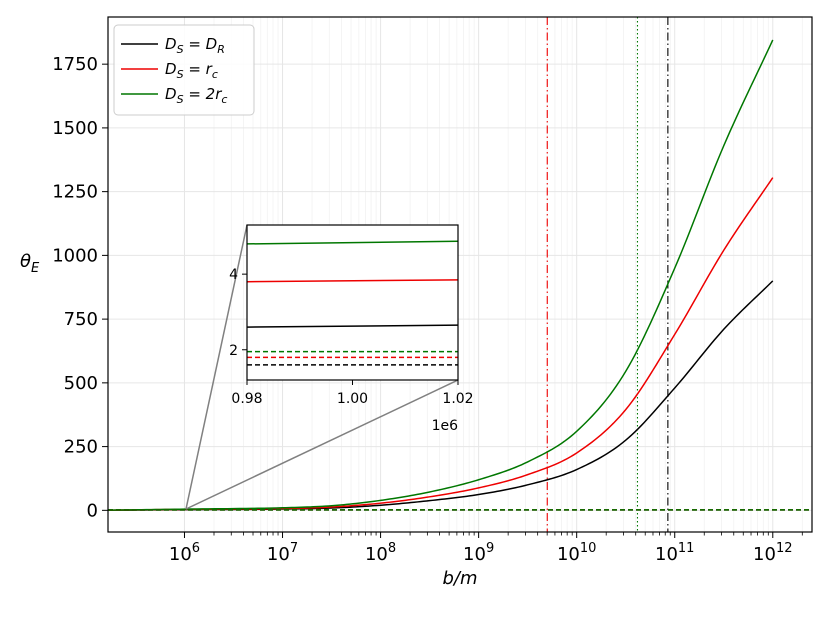 The height and width of the screenshot is (623, 830). I want to click on y-tick-label: 1750, so click(75, 64).